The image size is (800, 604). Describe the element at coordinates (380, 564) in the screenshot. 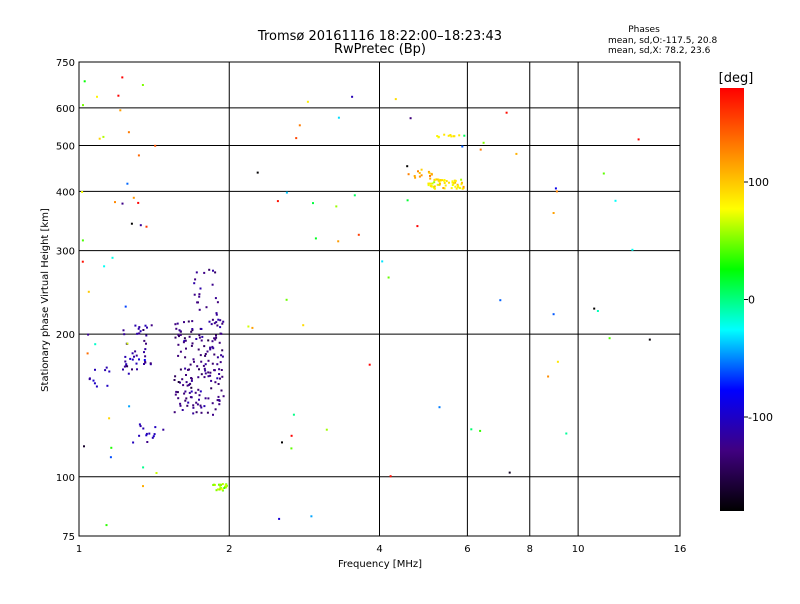

I see `x-axis-label: Frequency [MHz]` at that location.